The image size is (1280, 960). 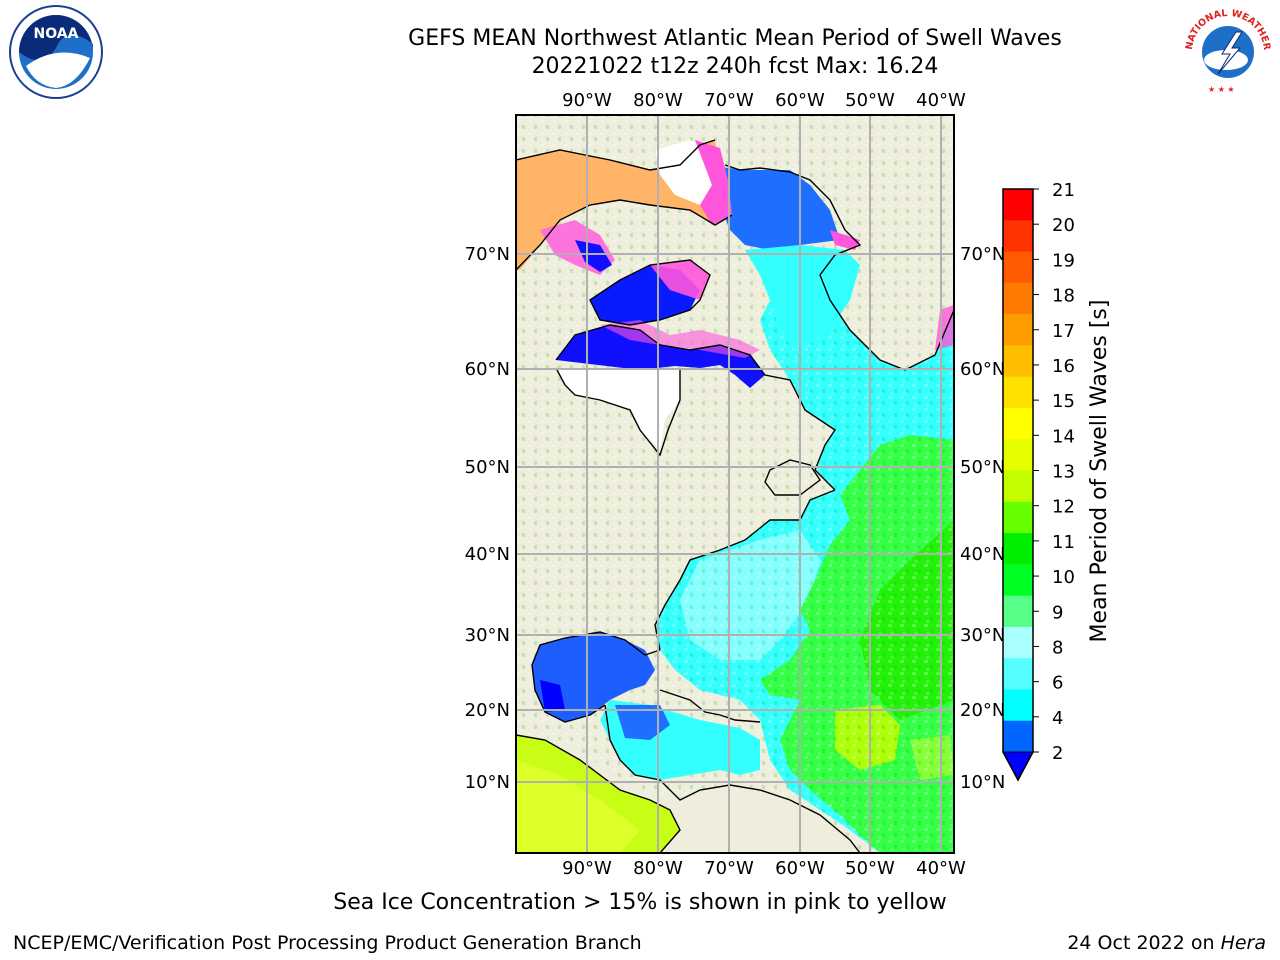 What do you see at coordinates (1063, 472) in the screenshot?
I see `colorbar-tick-label: 13` at bounding box center [1063, 472].